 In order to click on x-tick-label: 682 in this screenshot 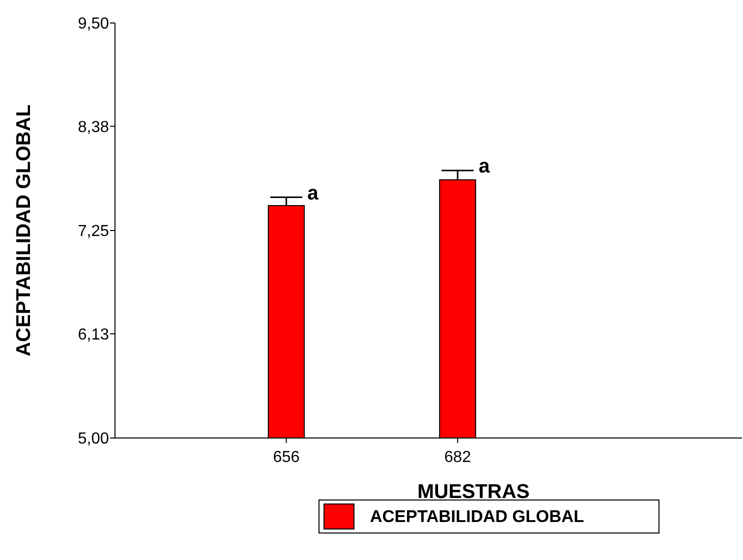, I will do `click(458, 457)`.